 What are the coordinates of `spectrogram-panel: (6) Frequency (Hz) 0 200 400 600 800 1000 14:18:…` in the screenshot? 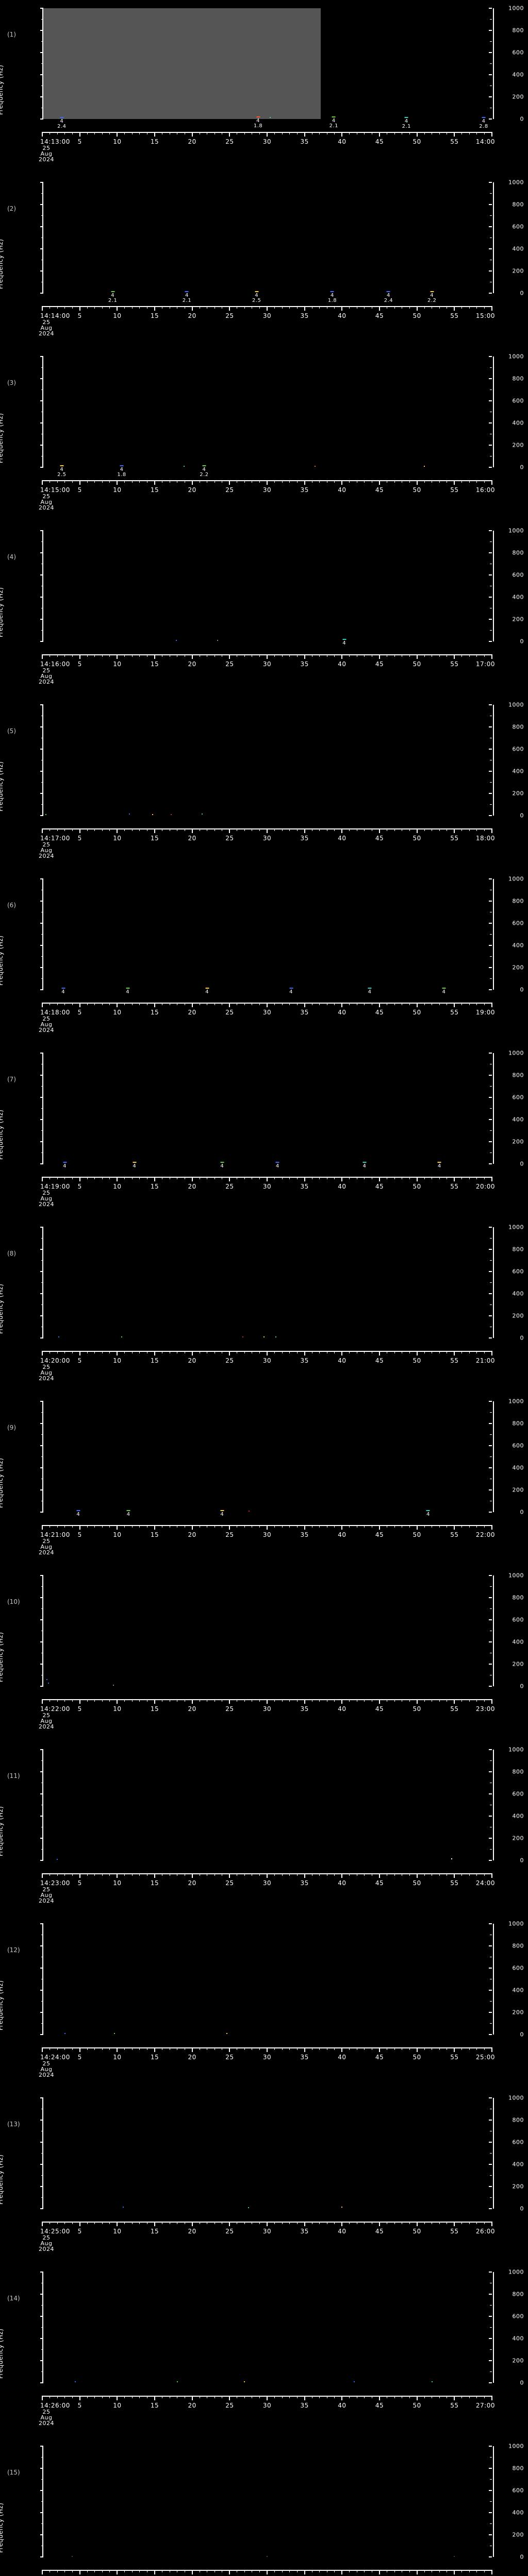 It's located at (264, 958).